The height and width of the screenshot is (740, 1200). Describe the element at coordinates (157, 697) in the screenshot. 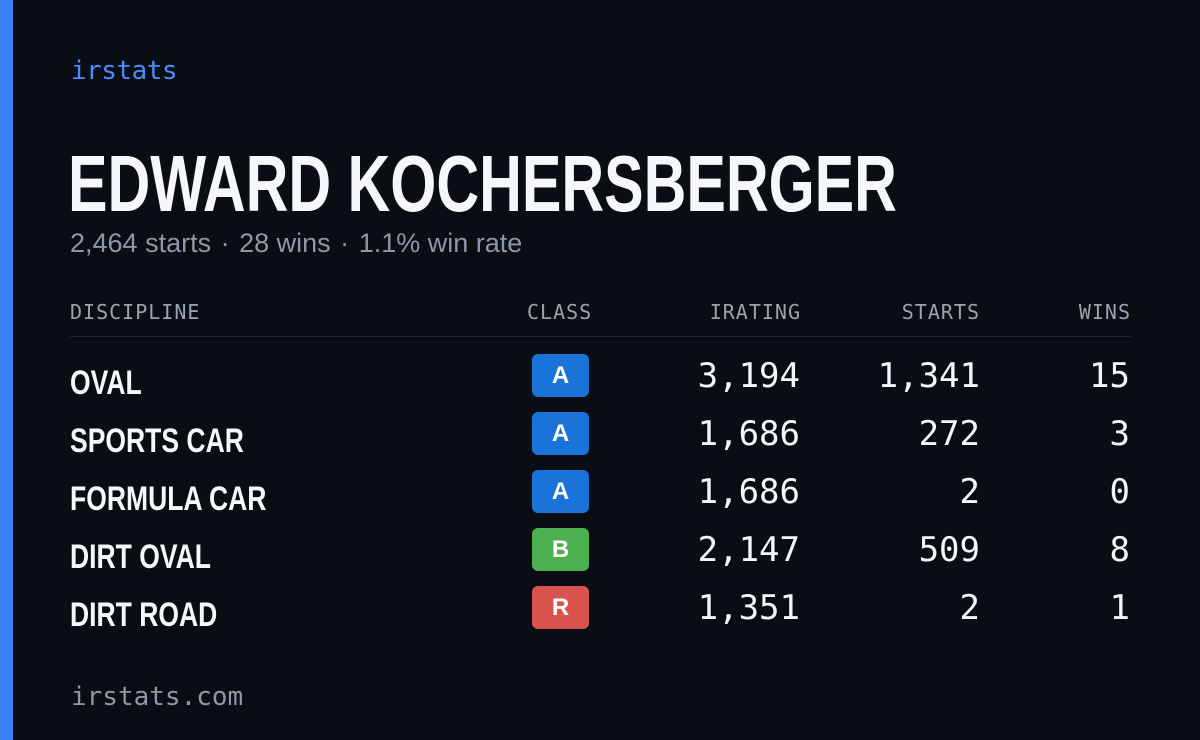

I see `footer-url: irstats.com` at that location.